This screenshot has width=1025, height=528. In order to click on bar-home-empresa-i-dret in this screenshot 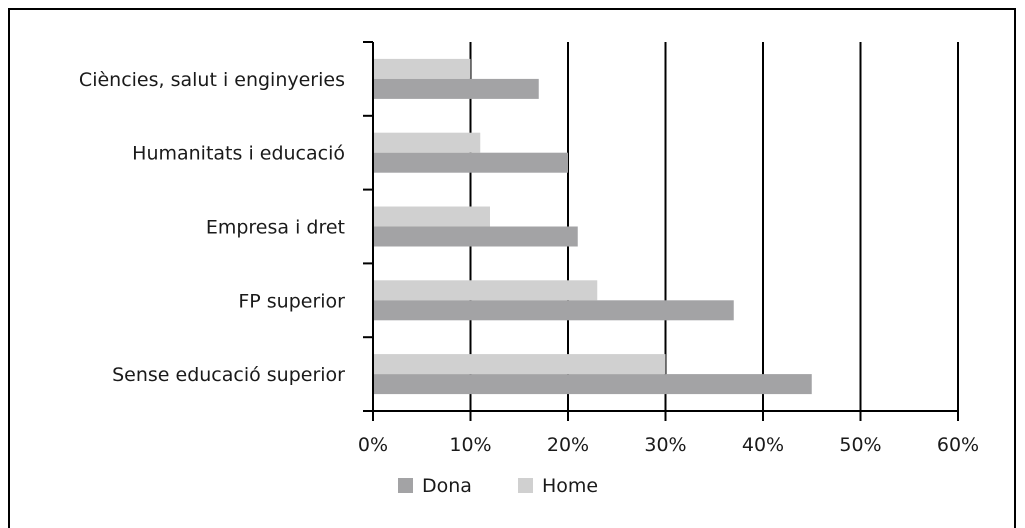, I will do `click(431, 216)`.